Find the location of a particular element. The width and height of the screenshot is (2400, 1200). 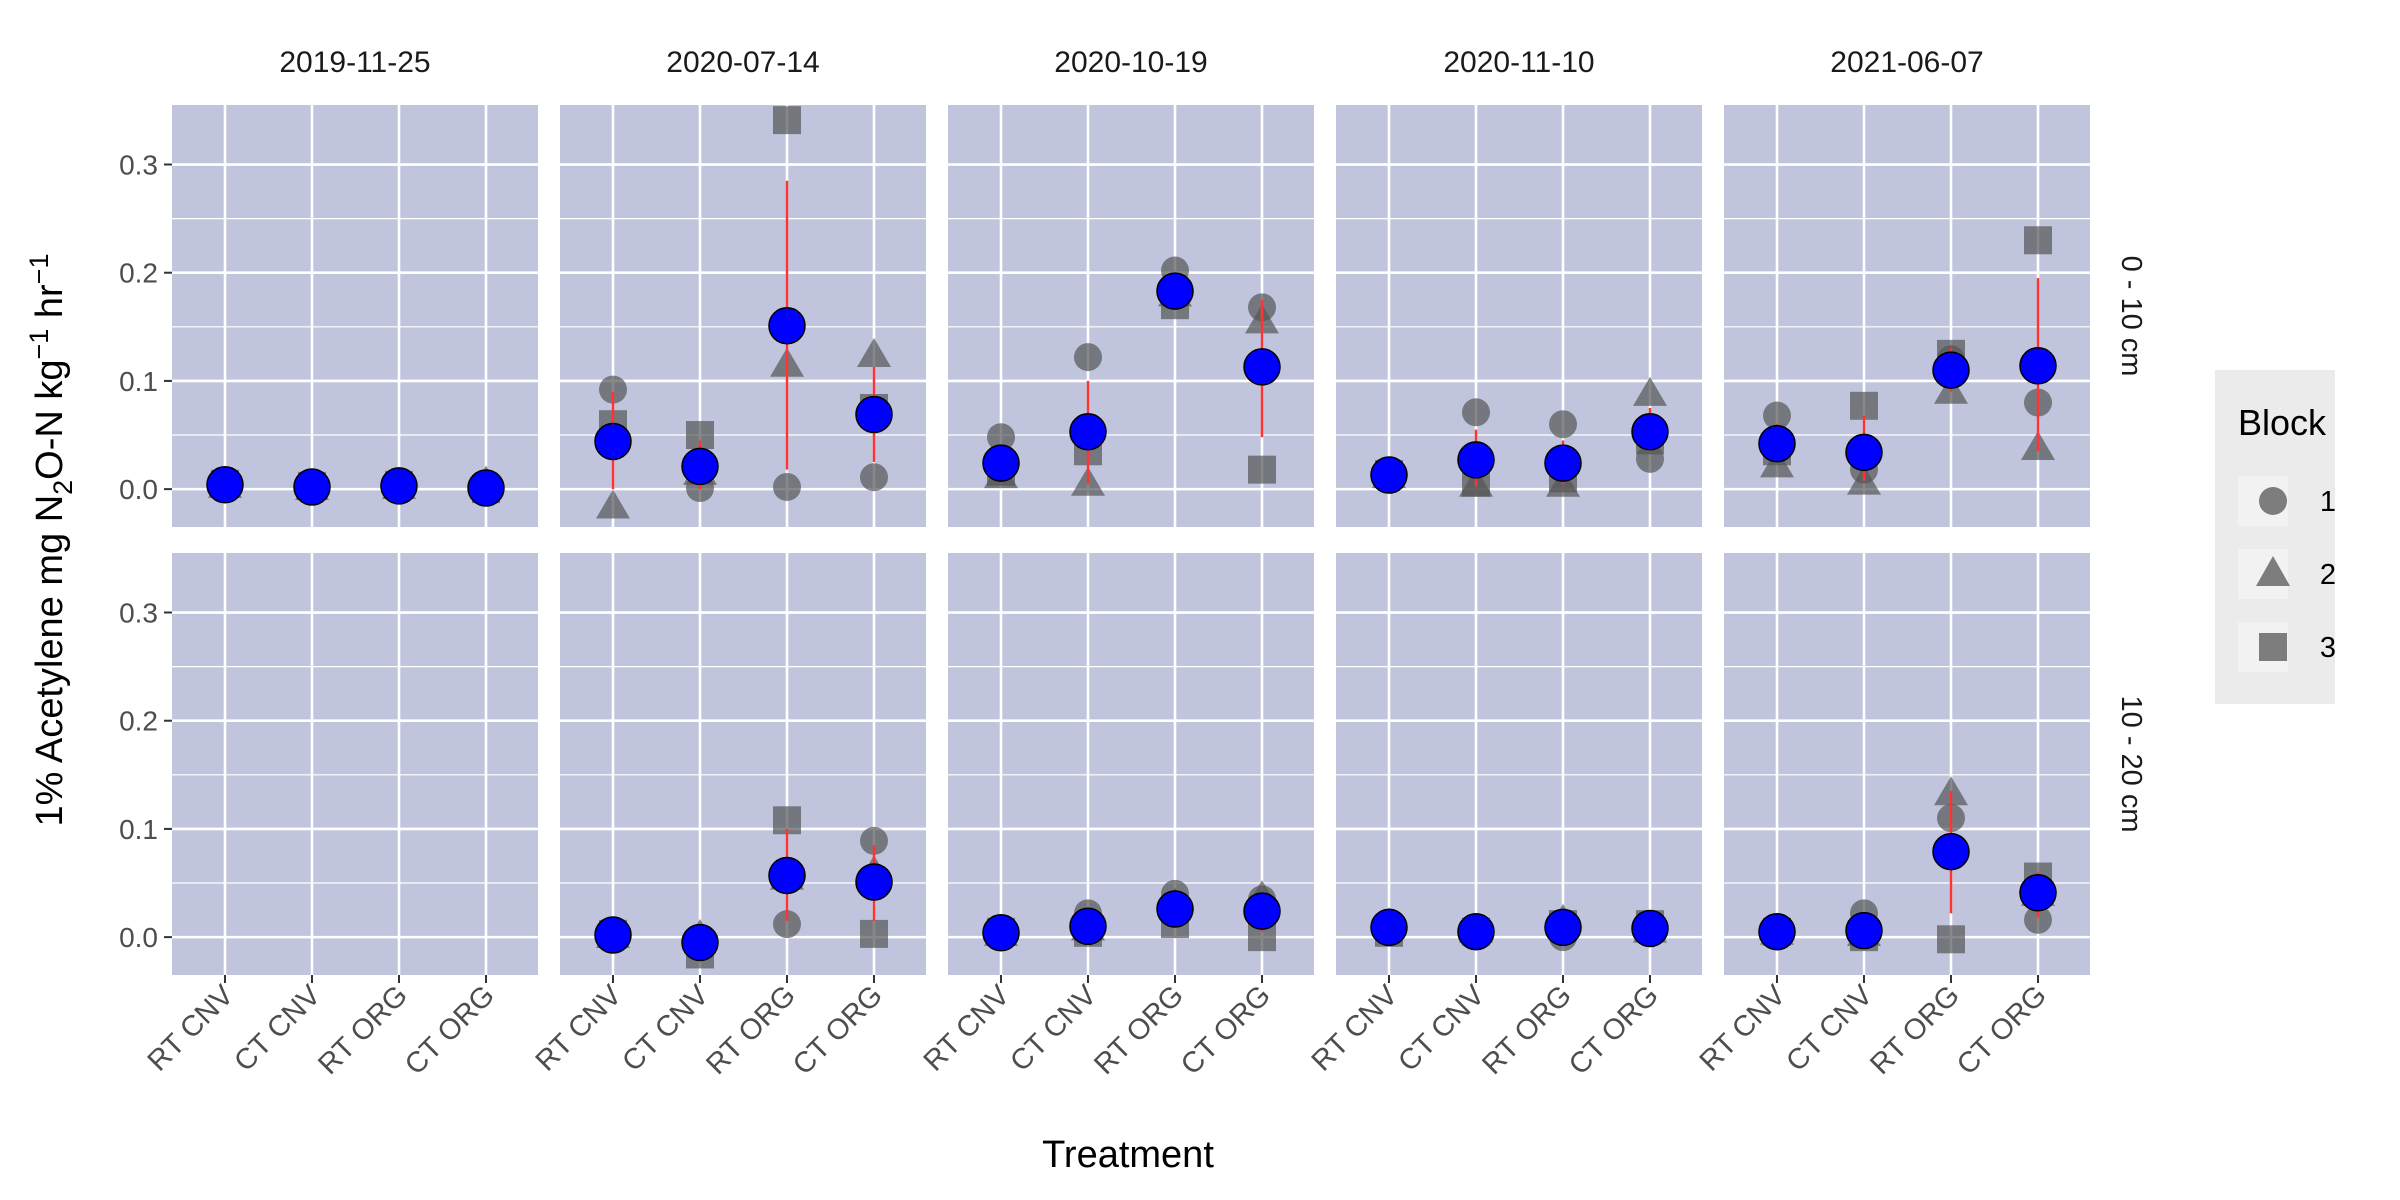

legend-title: Block is located at coordinates (2282, 422).